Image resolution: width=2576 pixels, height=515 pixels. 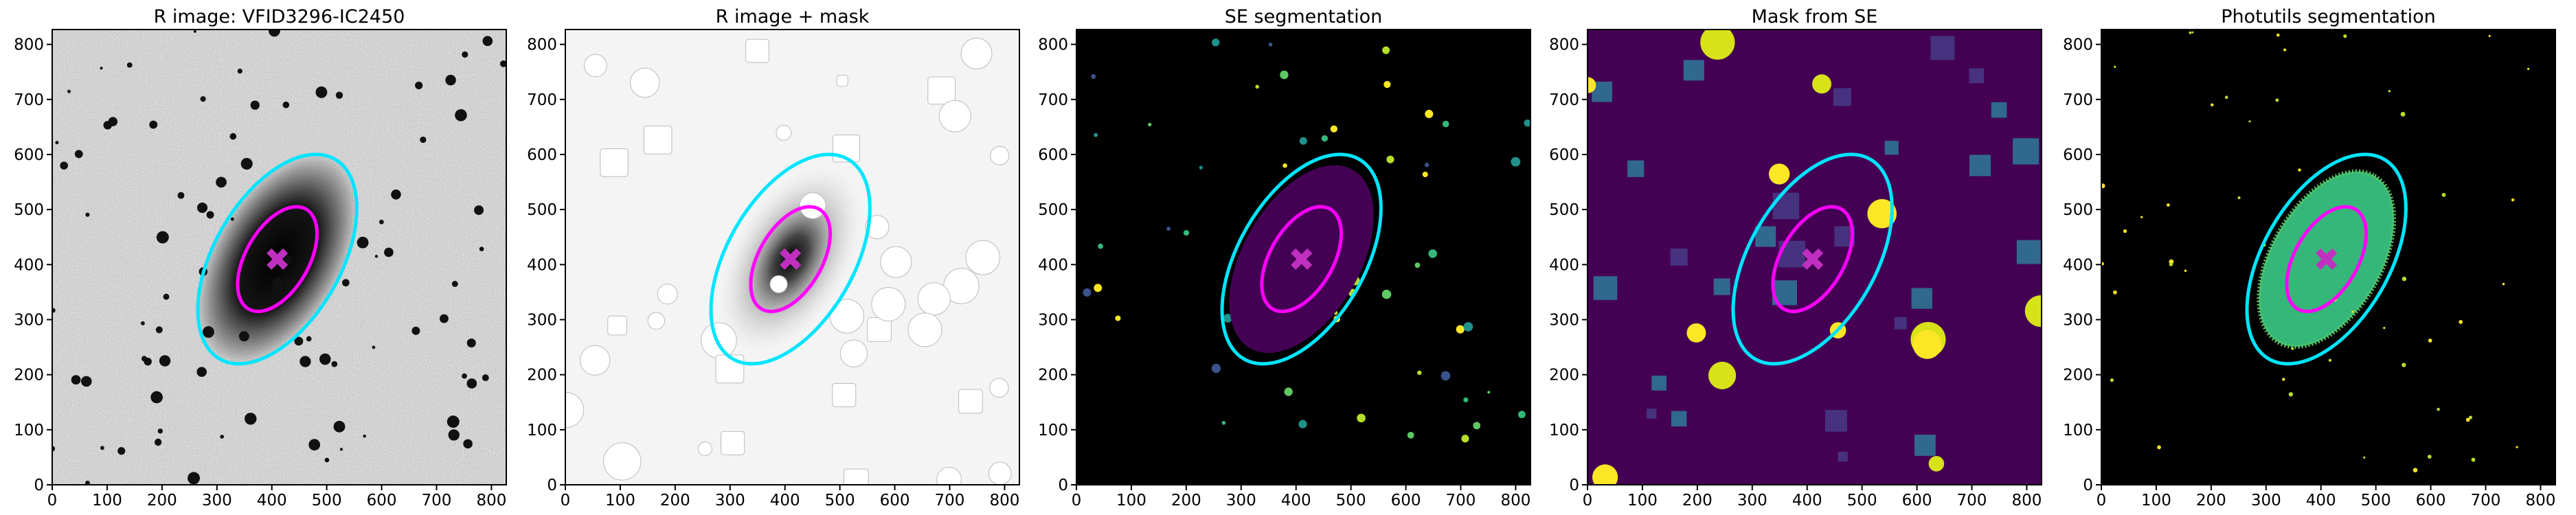 What do you see at coordinates (1564, 320) in the screenshot?
I see `y-tick-label: 300` at bounding box center [1564, 320].